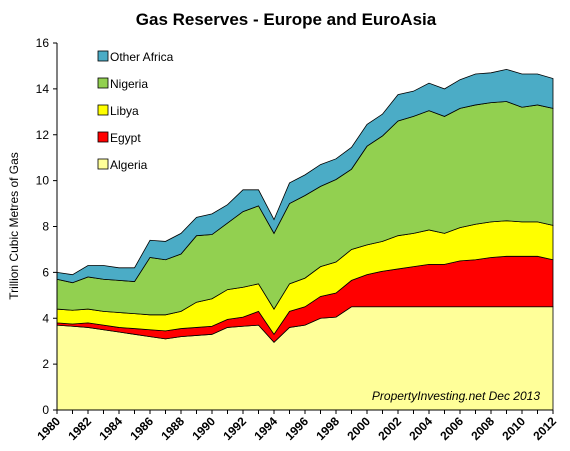  I want to click on y-tick-label: 0, so click(45, 410).